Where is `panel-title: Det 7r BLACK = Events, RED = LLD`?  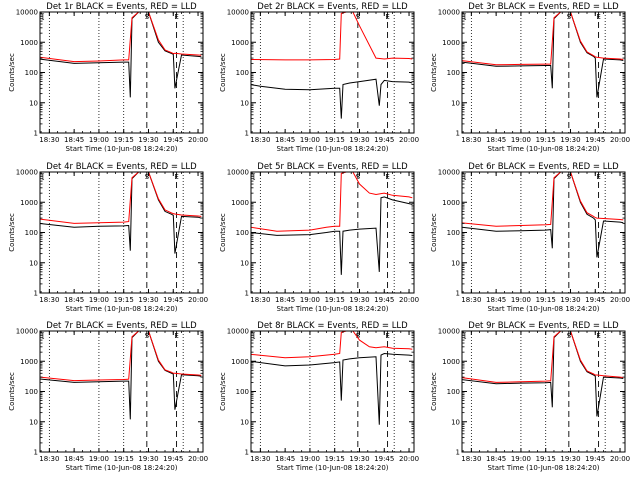 panel-title: Det 7r BLACK = Events, RED = LLD is located at coordinates (121, 326).